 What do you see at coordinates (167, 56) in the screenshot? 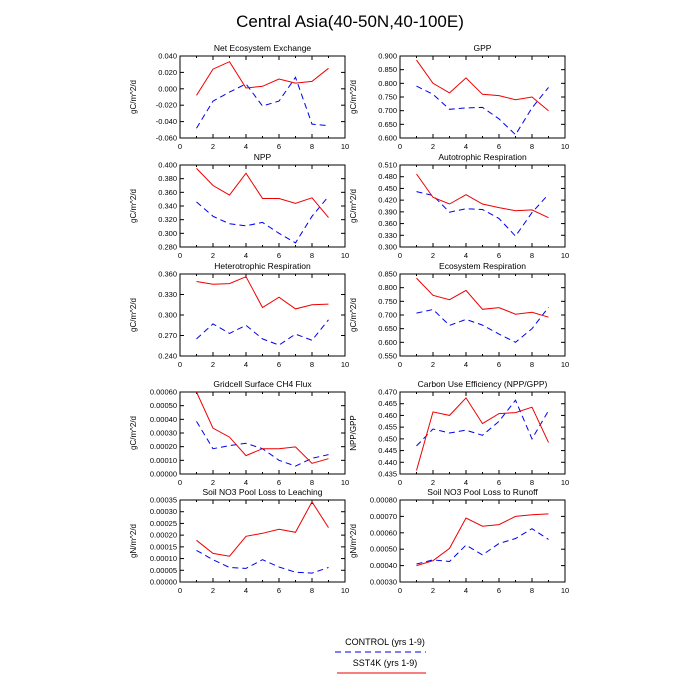
I see `y-tick-label: 0.040` at bounding box center [167, 56].